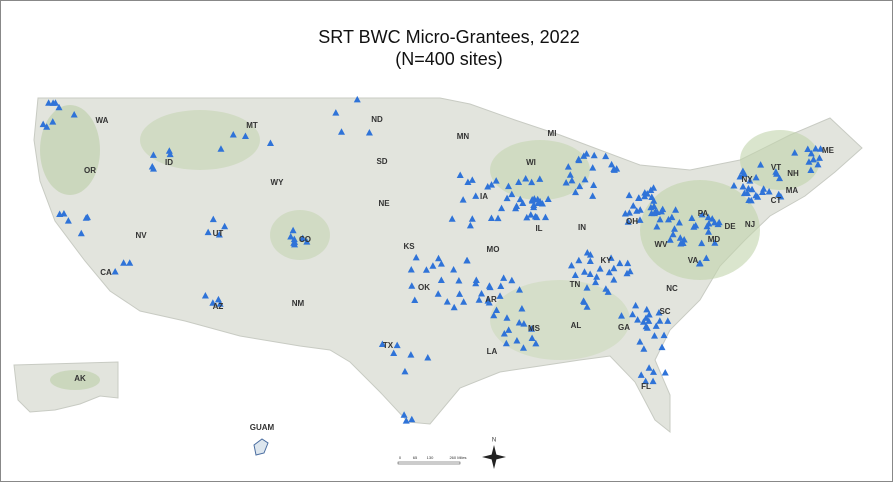  What do you see at coordinates (381, 161) in the screenshot?
I see `state-label: SD` at bounding box center [381, 161].